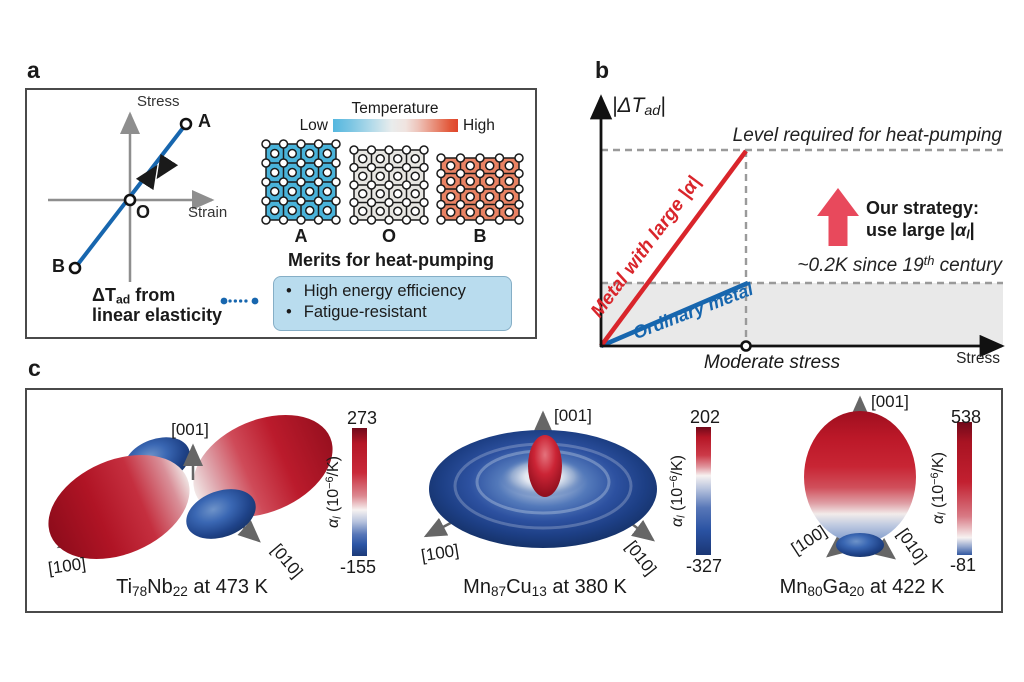  Describe the element at coordinates (389, 236) in the screenshot. I see `lattice-o-label: O` at that location.